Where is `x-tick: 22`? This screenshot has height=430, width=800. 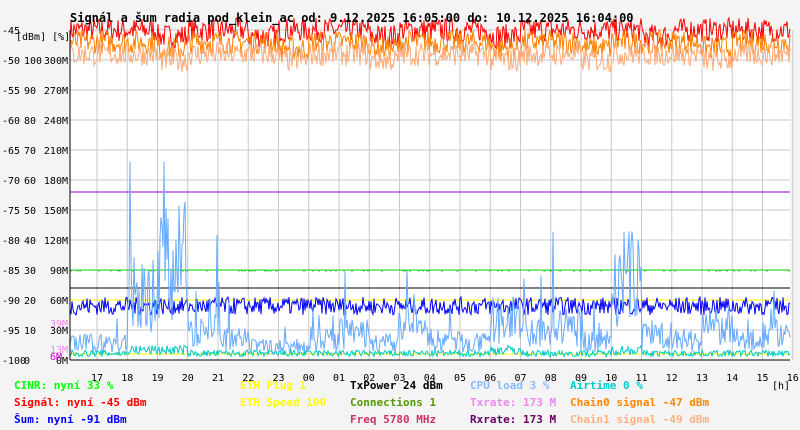 x-tick: 22 is located at coordinates (248, 378).